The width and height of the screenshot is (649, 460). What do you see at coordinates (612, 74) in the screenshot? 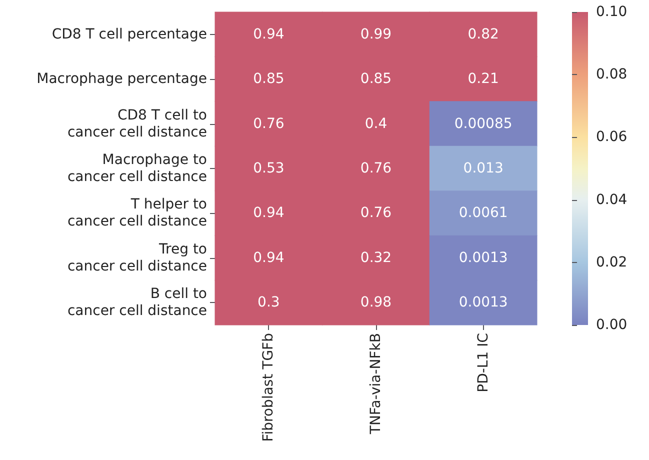
I see `color-bar-label: 0.08` at bounding box center [612, 74].